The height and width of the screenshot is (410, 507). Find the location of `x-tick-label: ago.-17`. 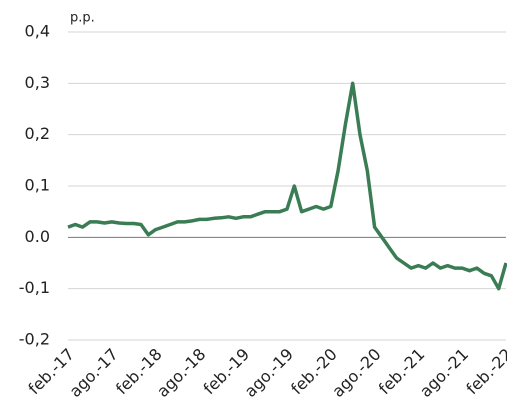

x-tick-label: ago.-17 is located at coordinates (93, 373).